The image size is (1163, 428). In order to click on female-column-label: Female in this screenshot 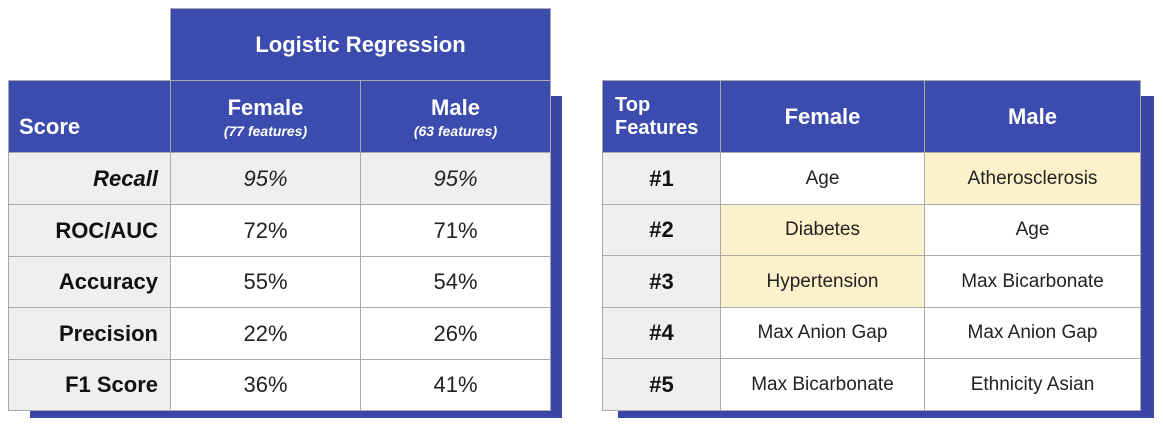, I will do `click(265, 107)`.